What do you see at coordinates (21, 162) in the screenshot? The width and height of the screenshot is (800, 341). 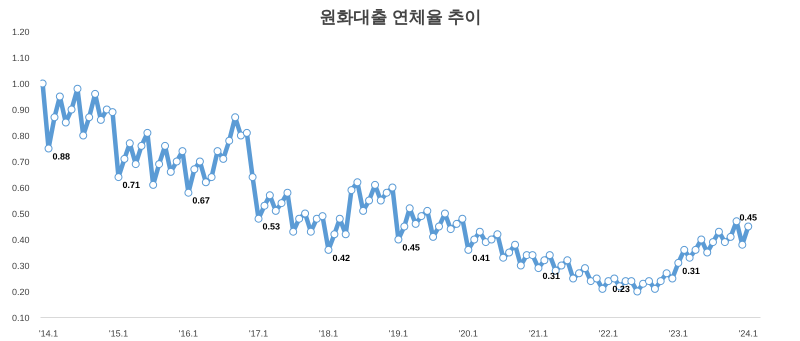 I see `y-tick-label: 0.70` at bounding box center [21, 162].